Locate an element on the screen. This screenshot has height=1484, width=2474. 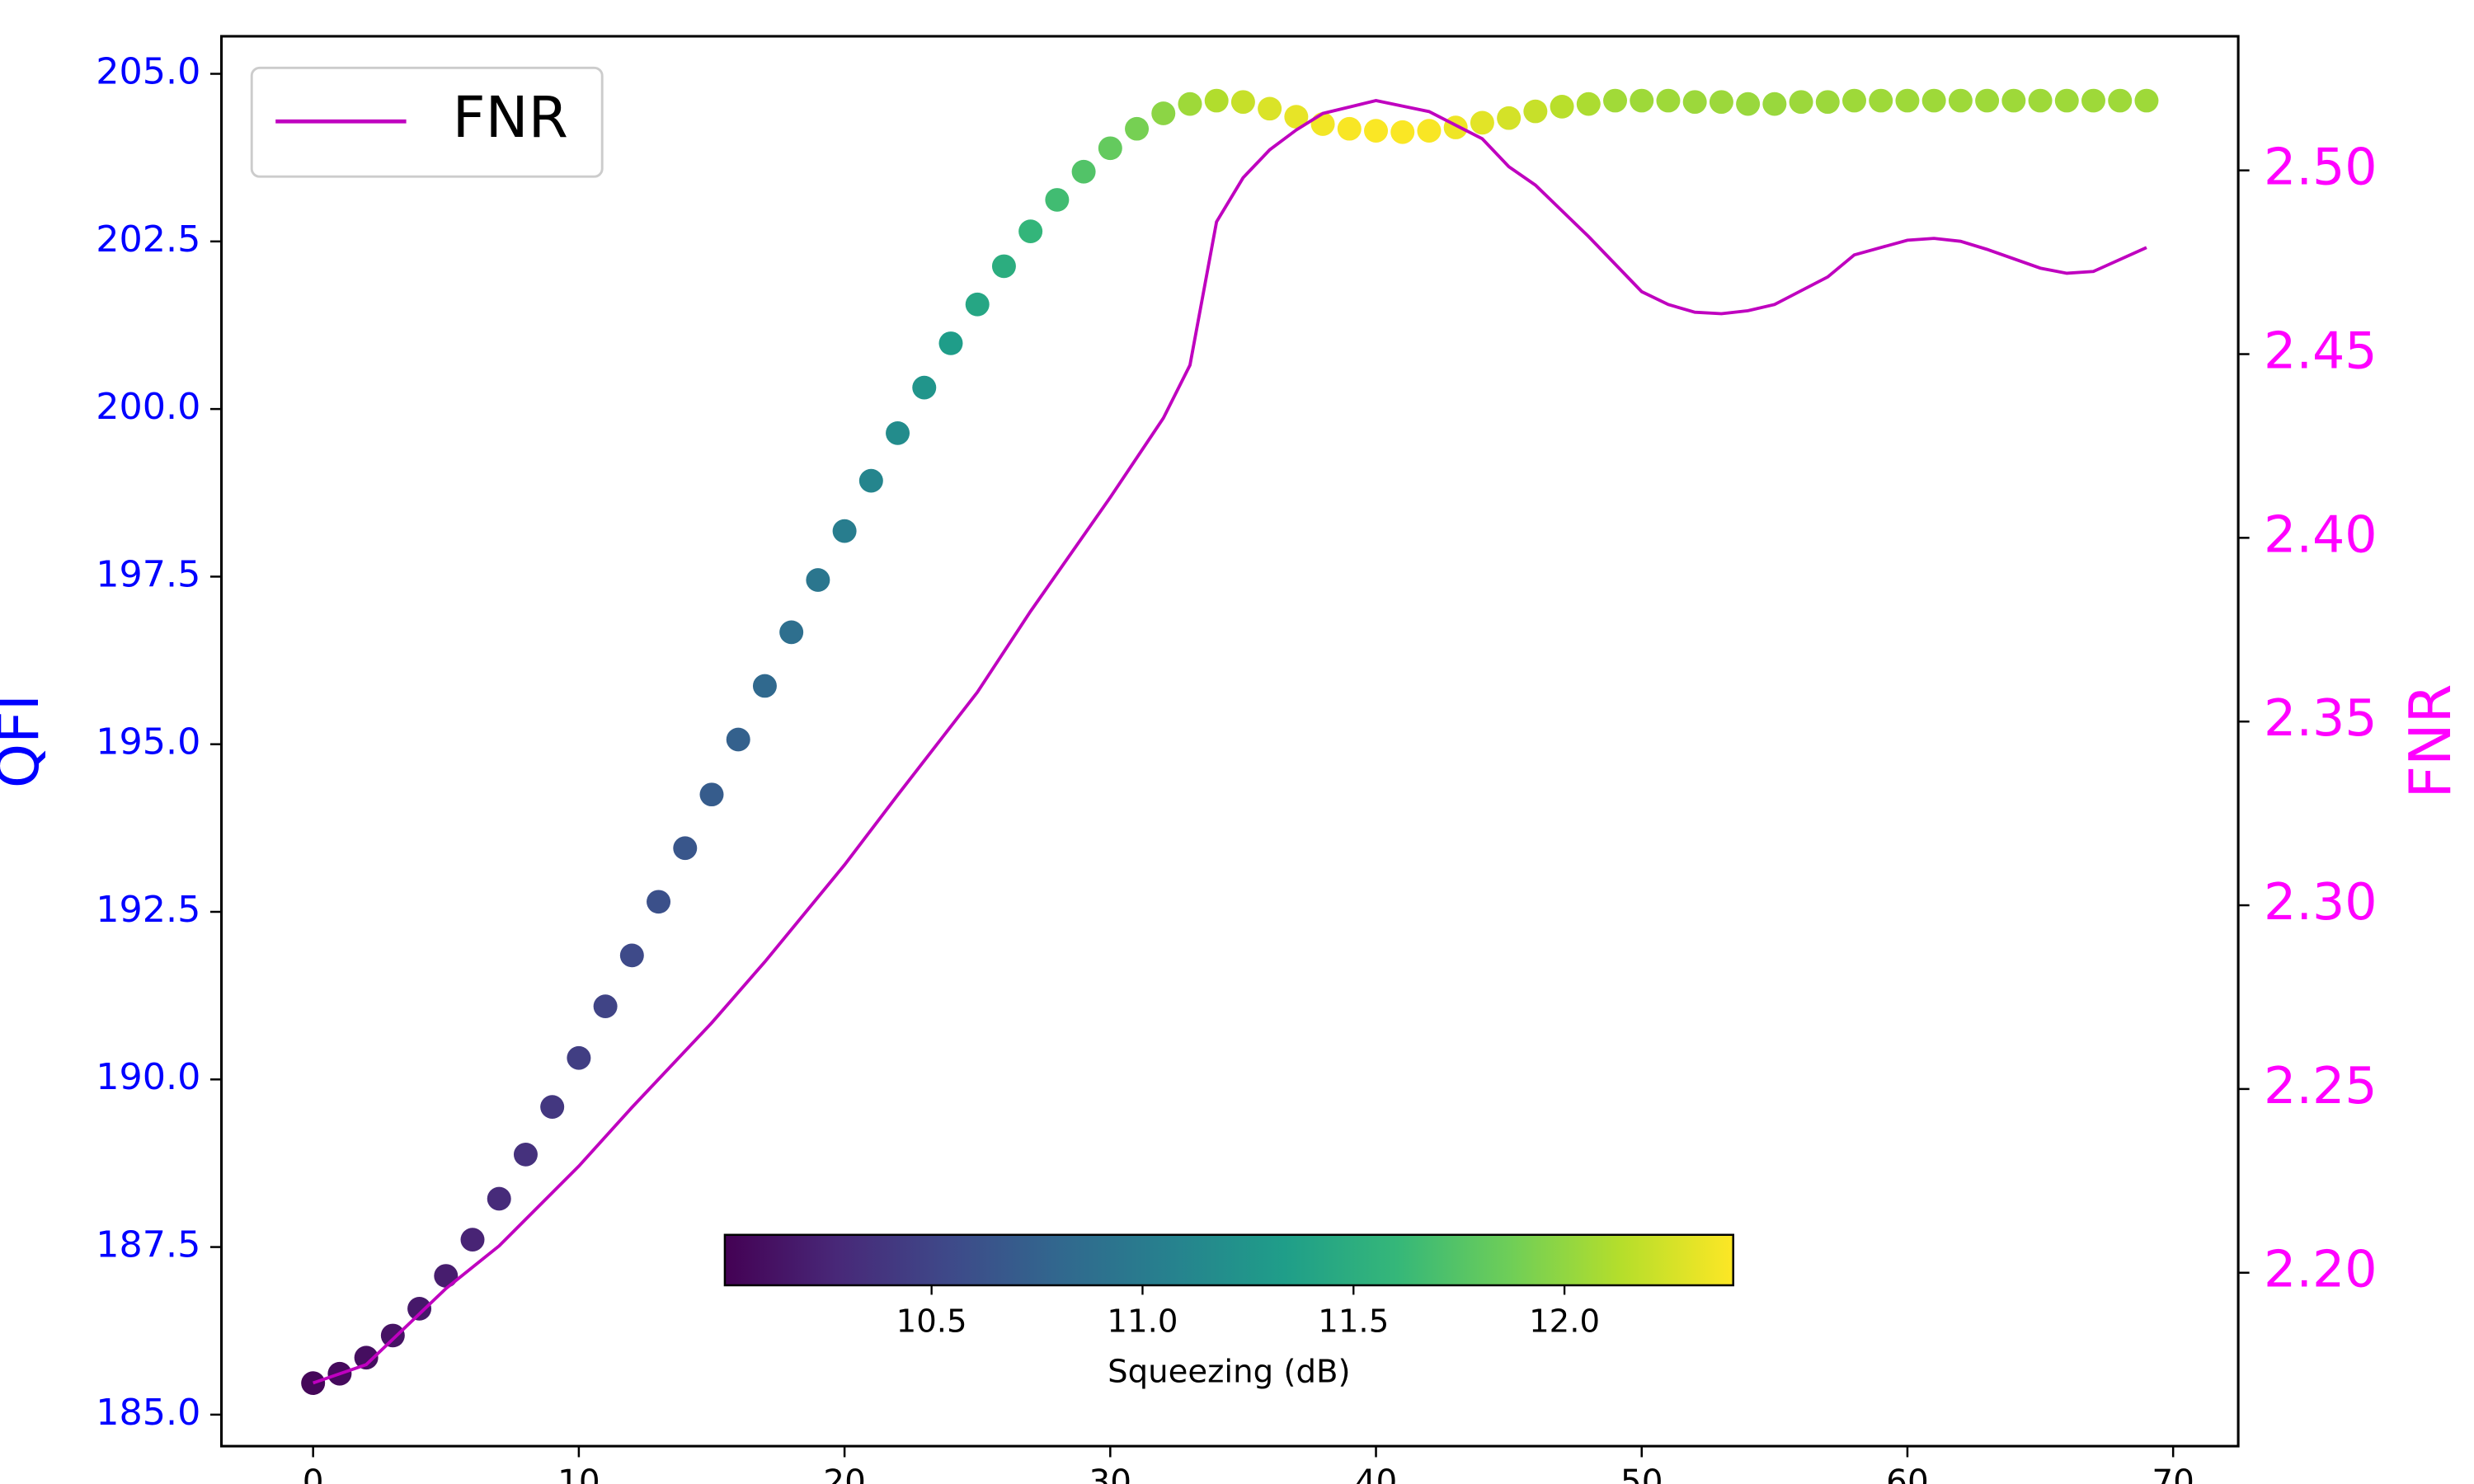
y2-axis-label: FNR is located at coordinates (2431, 741).